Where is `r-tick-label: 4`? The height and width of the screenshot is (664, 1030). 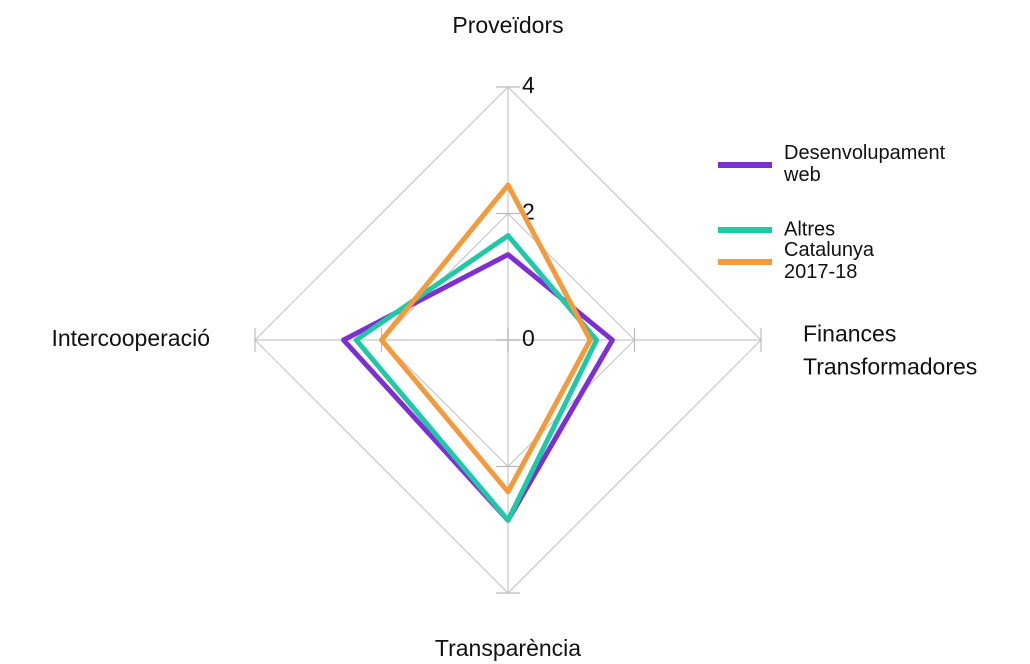 r-tick-label: 4 is located at coordinates (528, 85).